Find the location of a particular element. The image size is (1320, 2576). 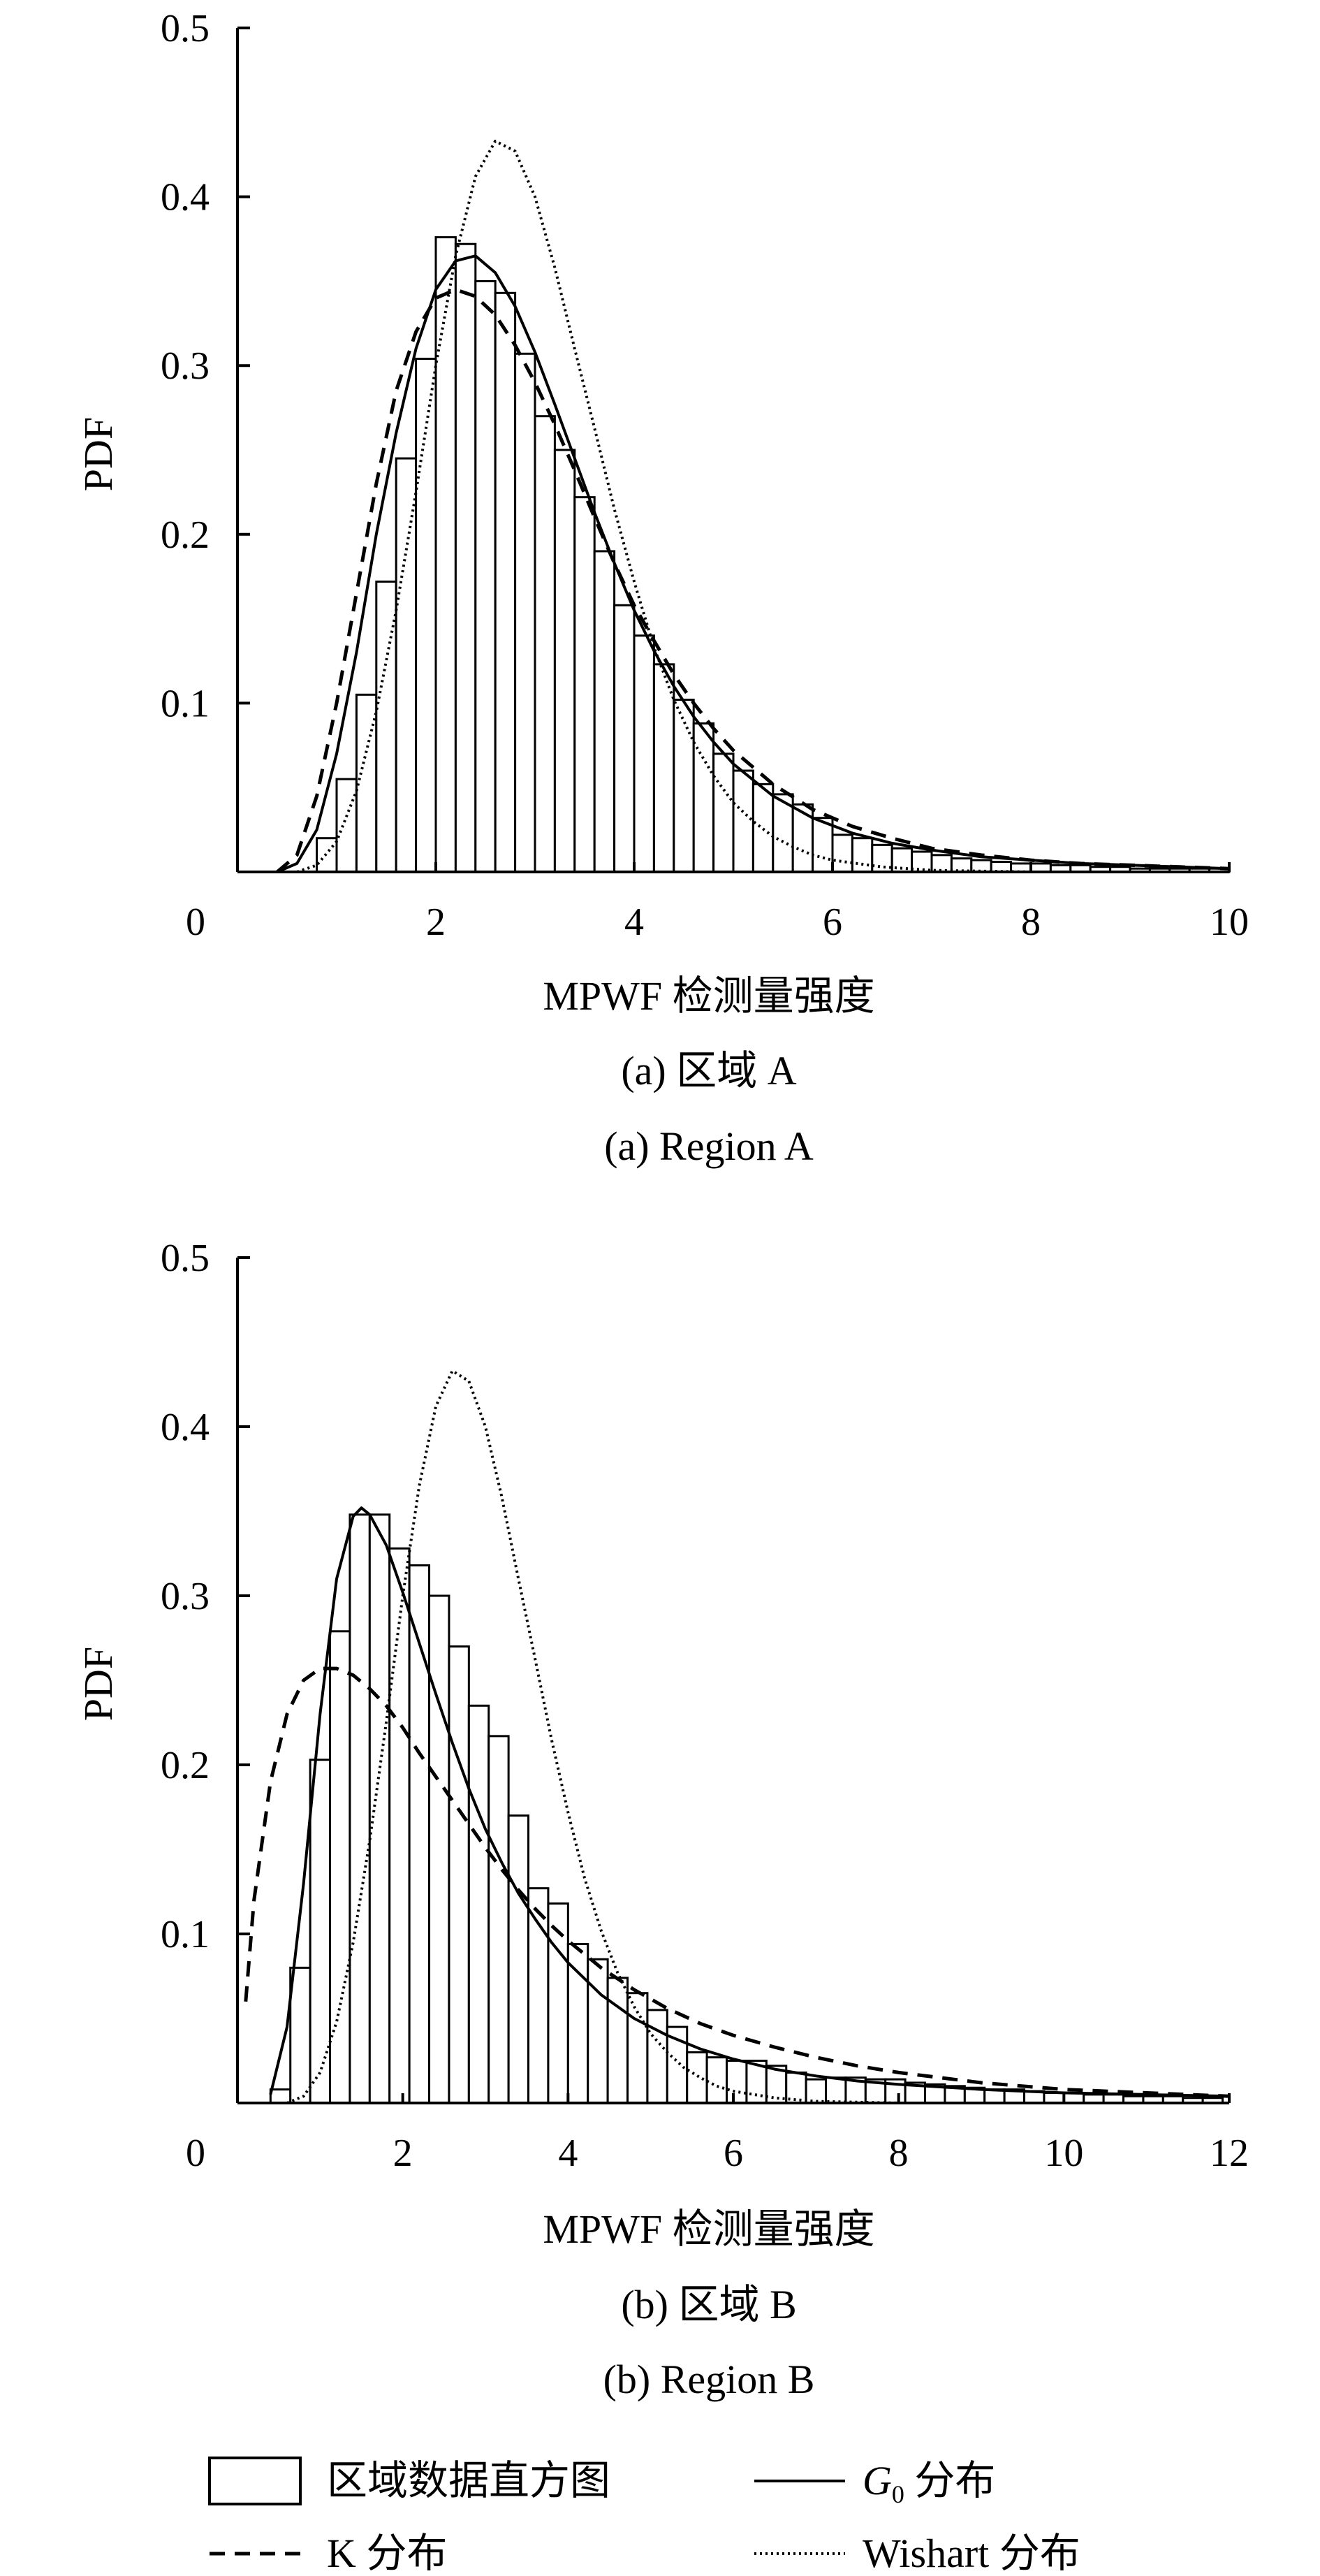

legend-label-wishart: Wishart 分布 is located at coordinates (971, 2553).